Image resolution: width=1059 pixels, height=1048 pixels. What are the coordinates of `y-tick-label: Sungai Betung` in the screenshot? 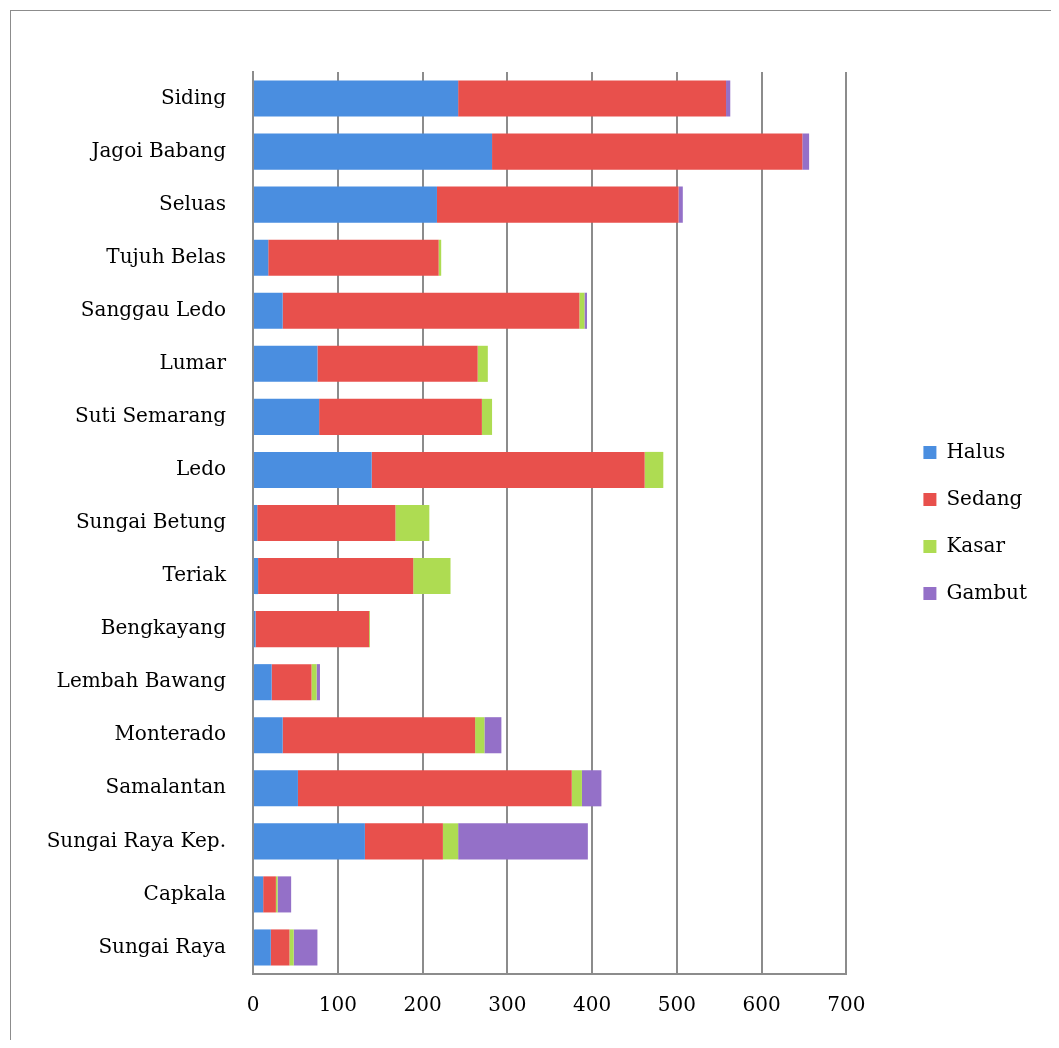 It's located at (151, 521).